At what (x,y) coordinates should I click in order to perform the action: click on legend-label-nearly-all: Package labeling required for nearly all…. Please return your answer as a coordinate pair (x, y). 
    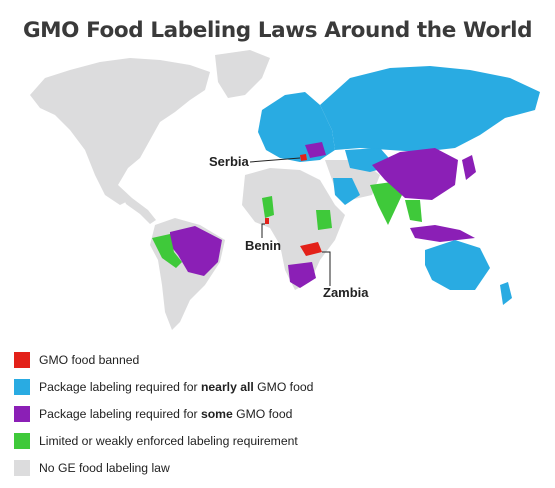
    Looking at the image, I should click on (176, 386).